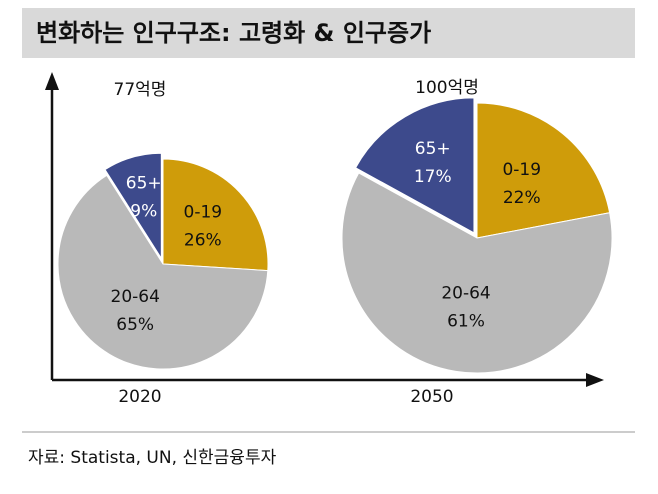 The image size is (658, 494). Describe the element at coordinates (139, 397) in the screenshot. I see `pie-year: 2020` at that location.